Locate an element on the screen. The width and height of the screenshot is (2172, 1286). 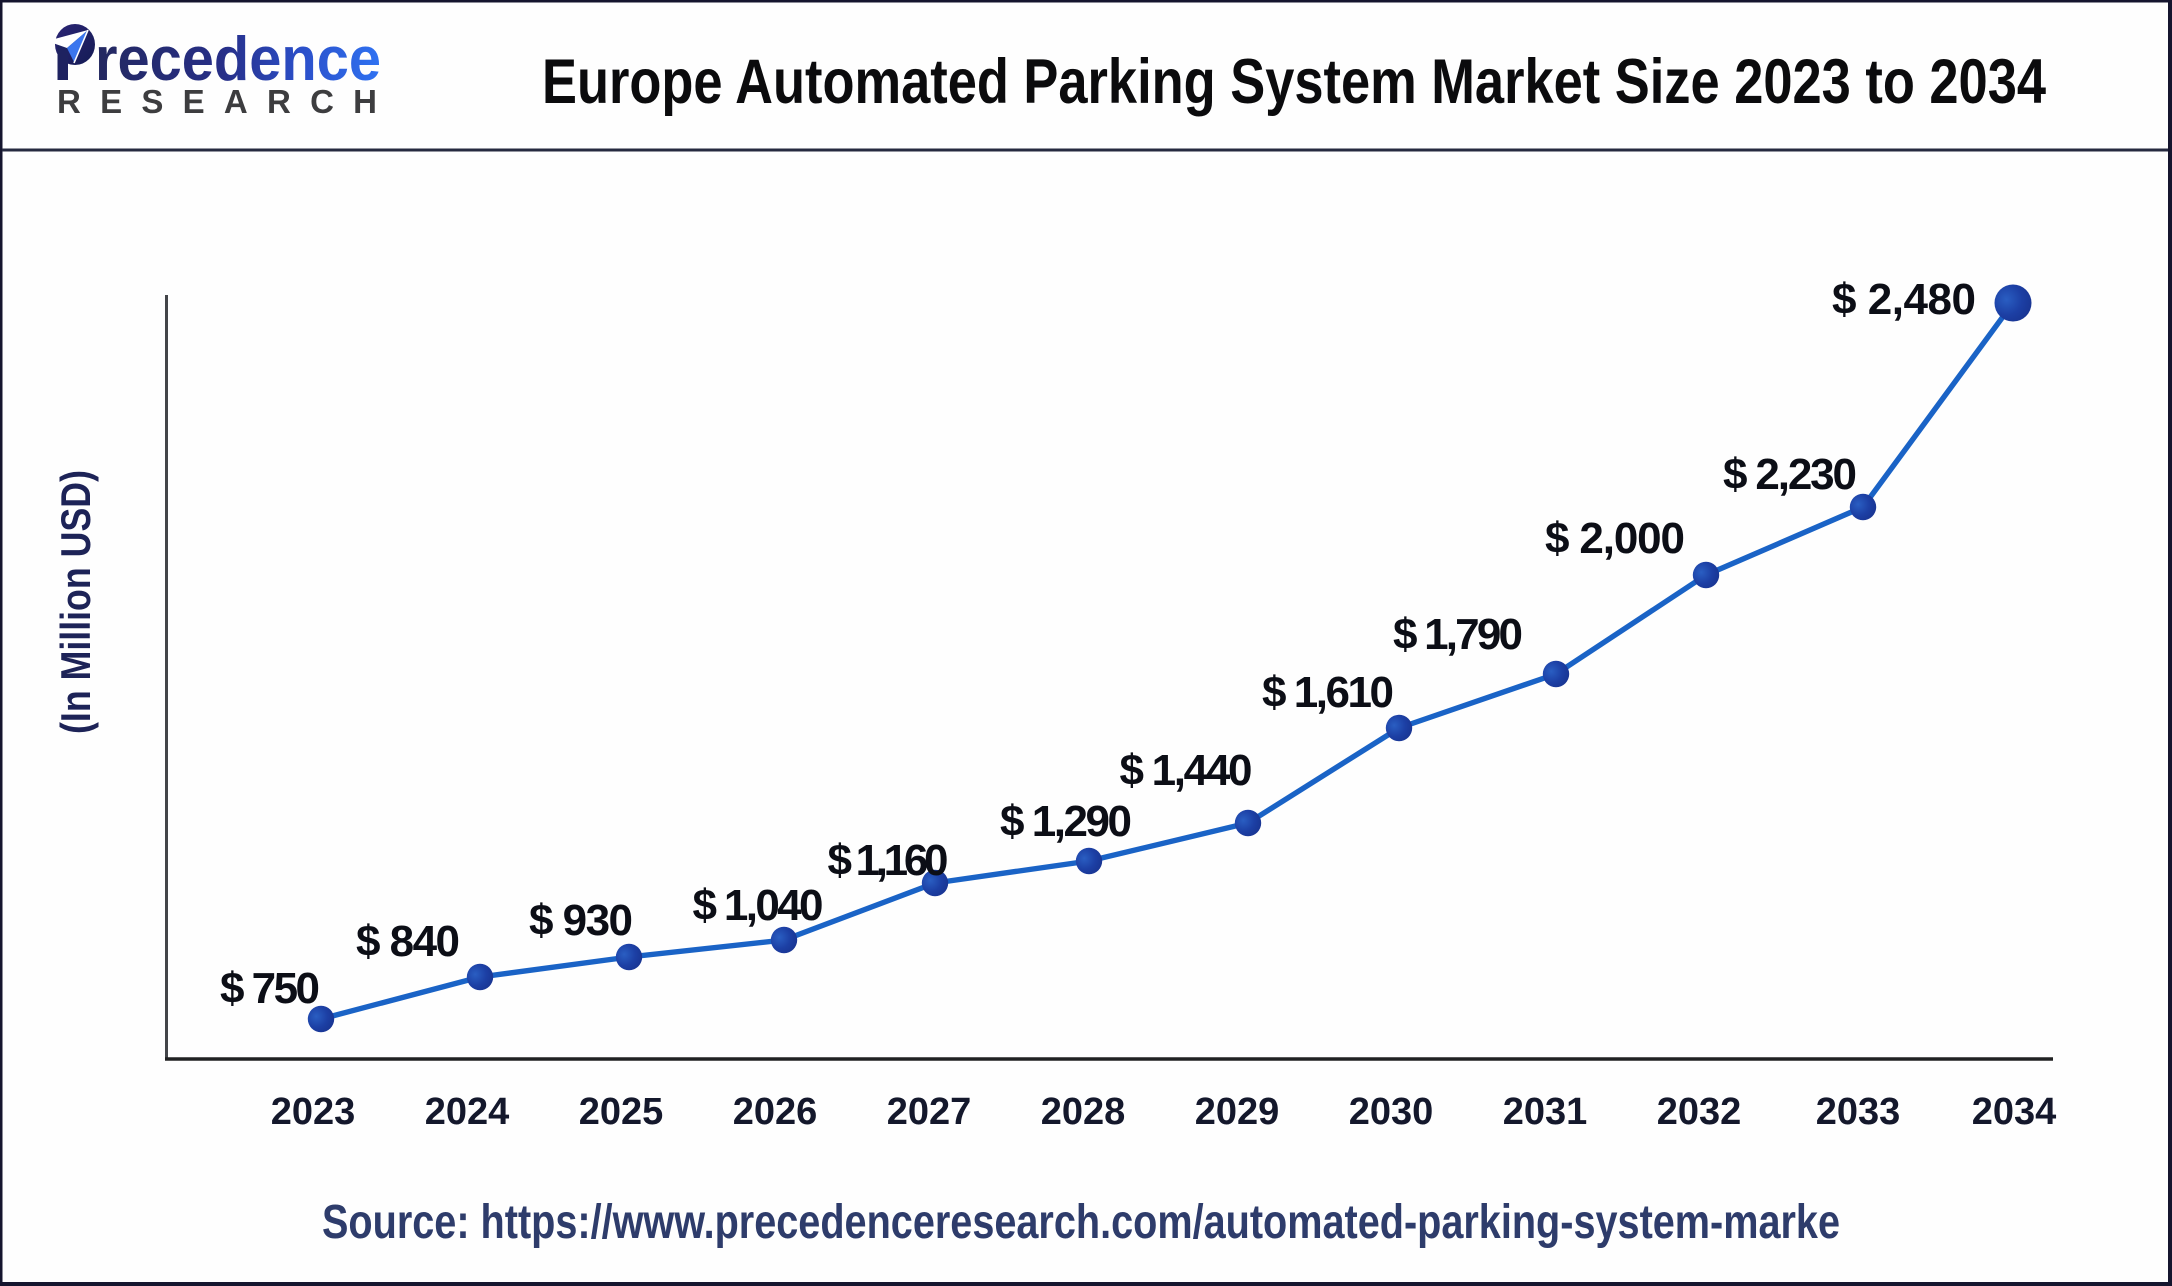
svg-text: 2034 is located at coordinates (2014, 1112).